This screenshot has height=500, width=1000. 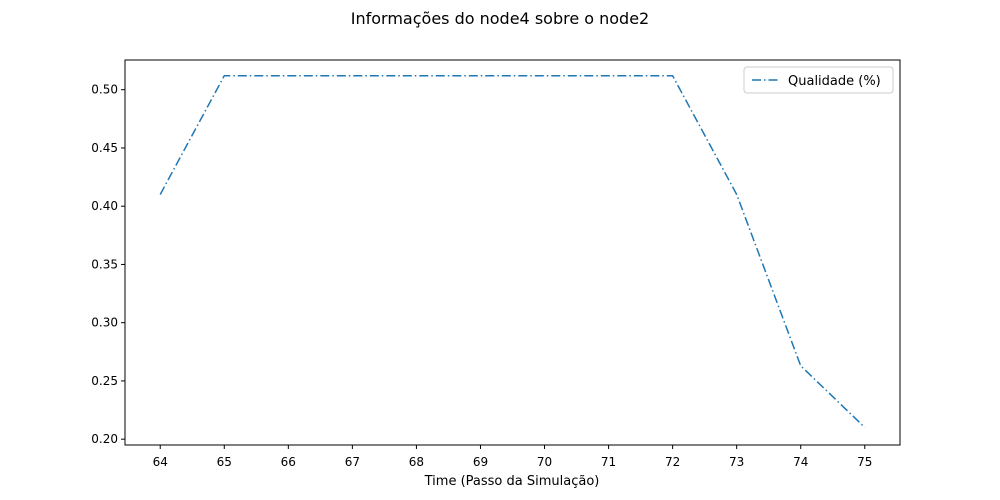 What do you see at coordinates (544, 462) in the screenshot?
I see `x-tick-label: 70` at bounding box center [544, 462].